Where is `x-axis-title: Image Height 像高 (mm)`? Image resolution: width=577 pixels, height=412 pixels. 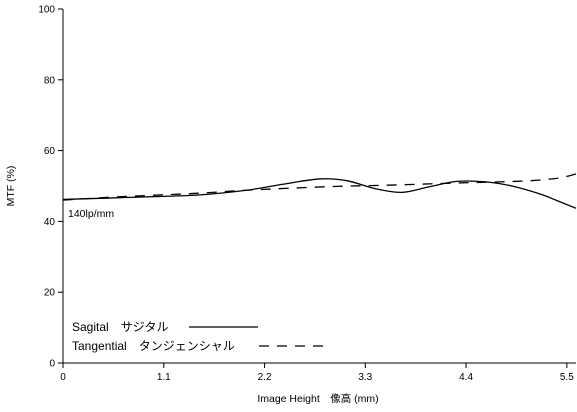
x-axis-title: Image Height 像高 (mm) is located at coordinates (317, 398).